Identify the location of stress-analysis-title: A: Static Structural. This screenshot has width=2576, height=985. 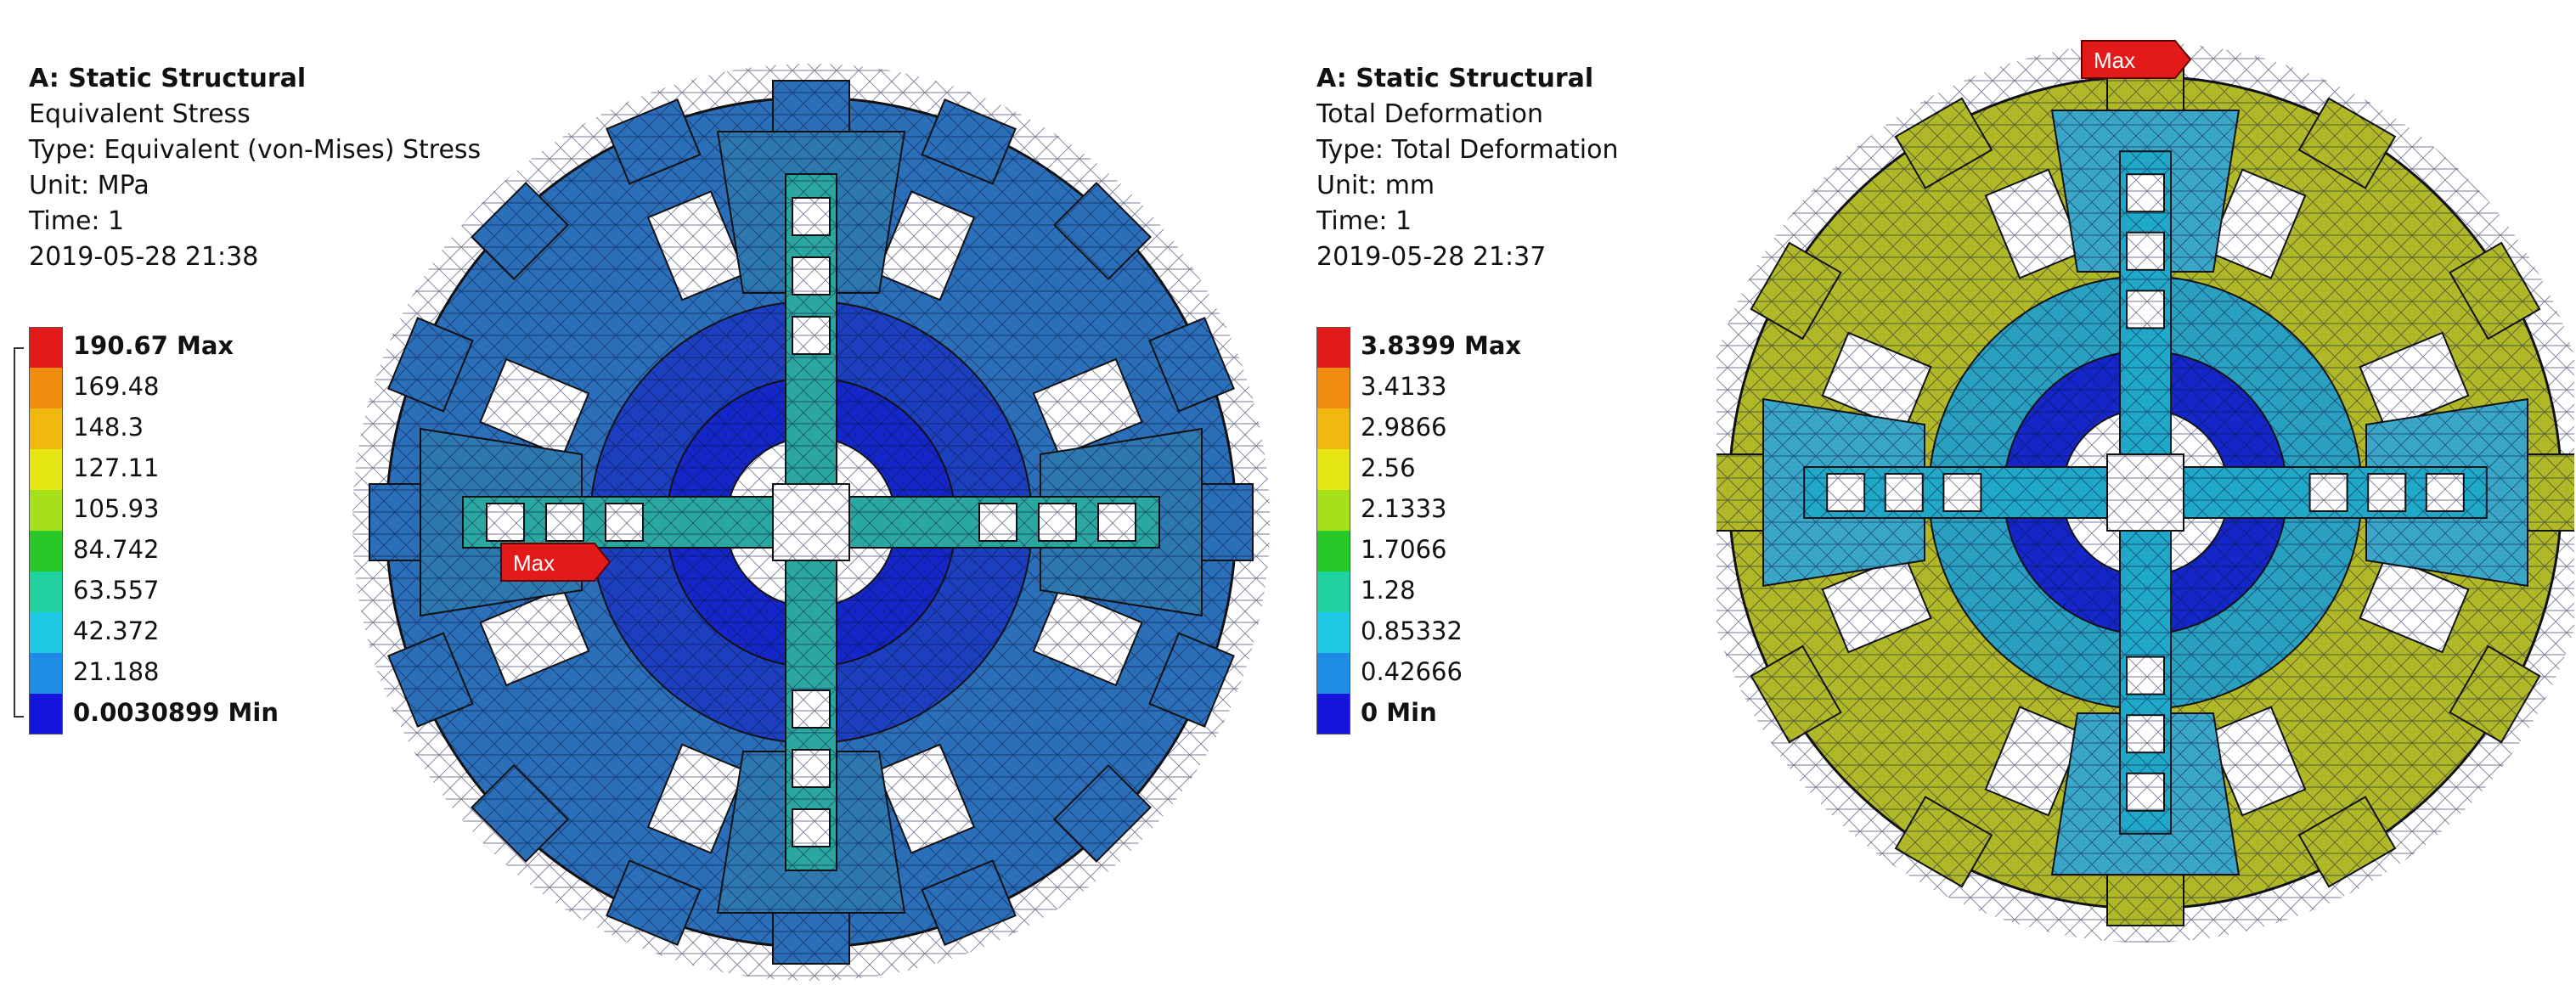
(168, 78).